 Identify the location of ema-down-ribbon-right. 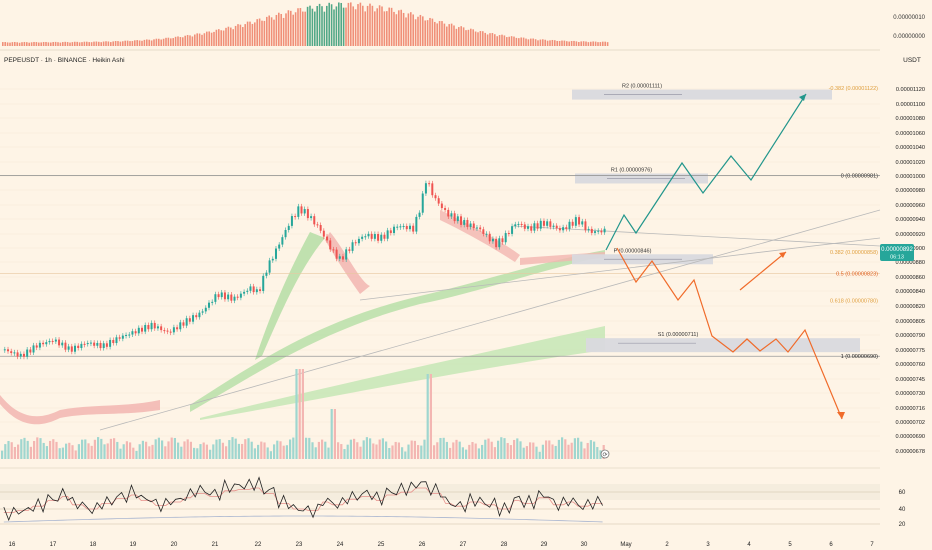
(480, 236).